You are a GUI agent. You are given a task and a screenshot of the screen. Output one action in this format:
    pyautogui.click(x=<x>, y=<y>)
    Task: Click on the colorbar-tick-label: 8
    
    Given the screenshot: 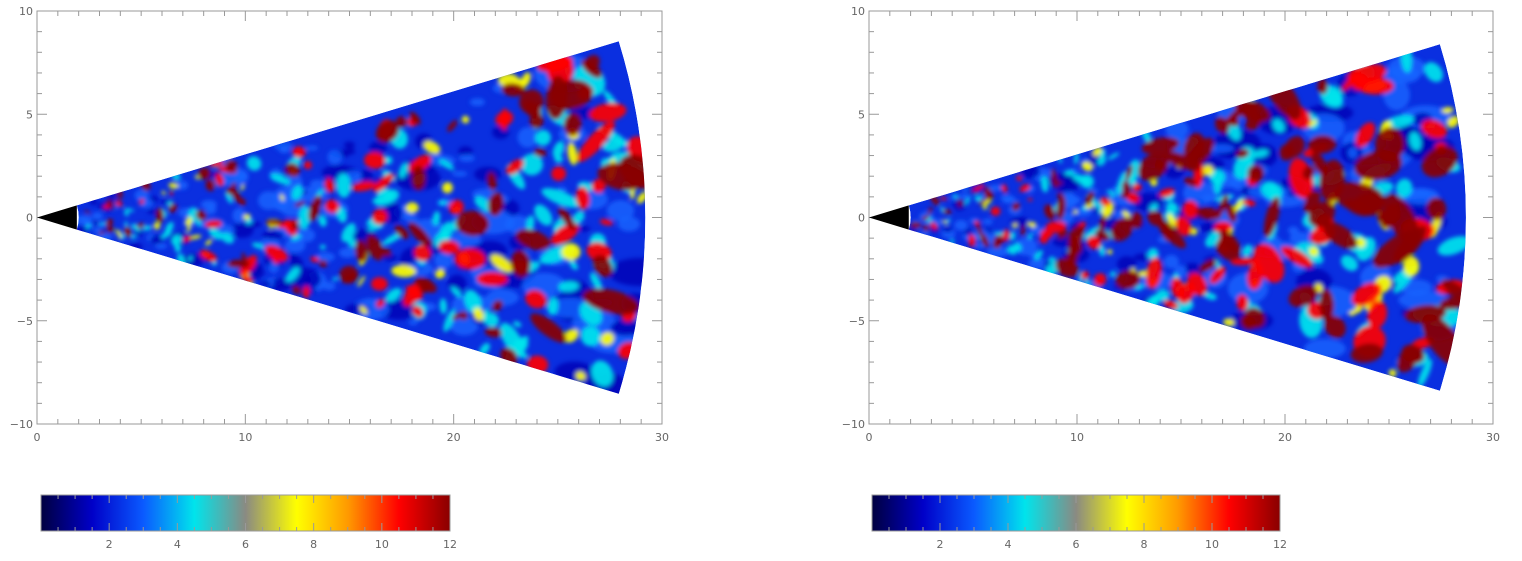 What is the action you would take?
    pyautogui.click(x=313, y=544)
    